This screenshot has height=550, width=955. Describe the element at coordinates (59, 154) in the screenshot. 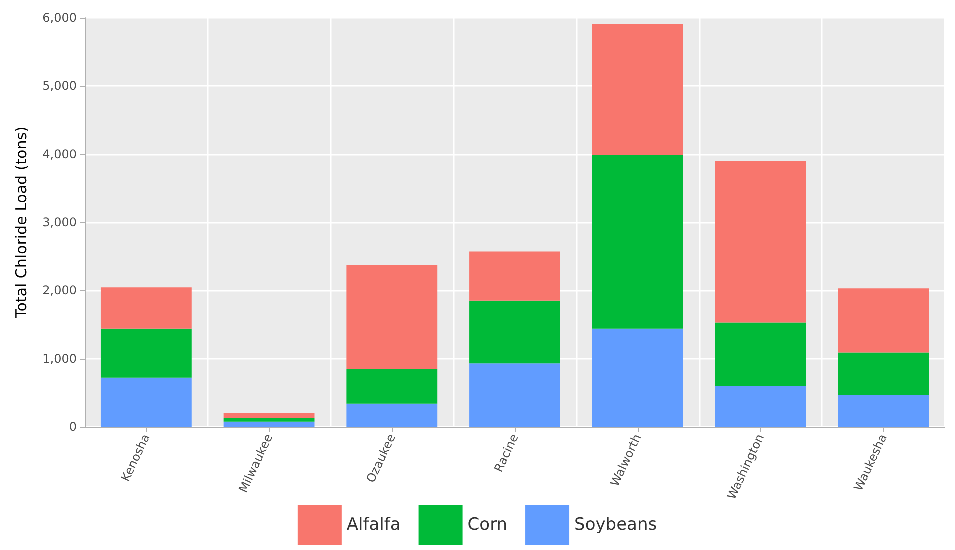

I see `y-tick-label: 4,000` at that location.